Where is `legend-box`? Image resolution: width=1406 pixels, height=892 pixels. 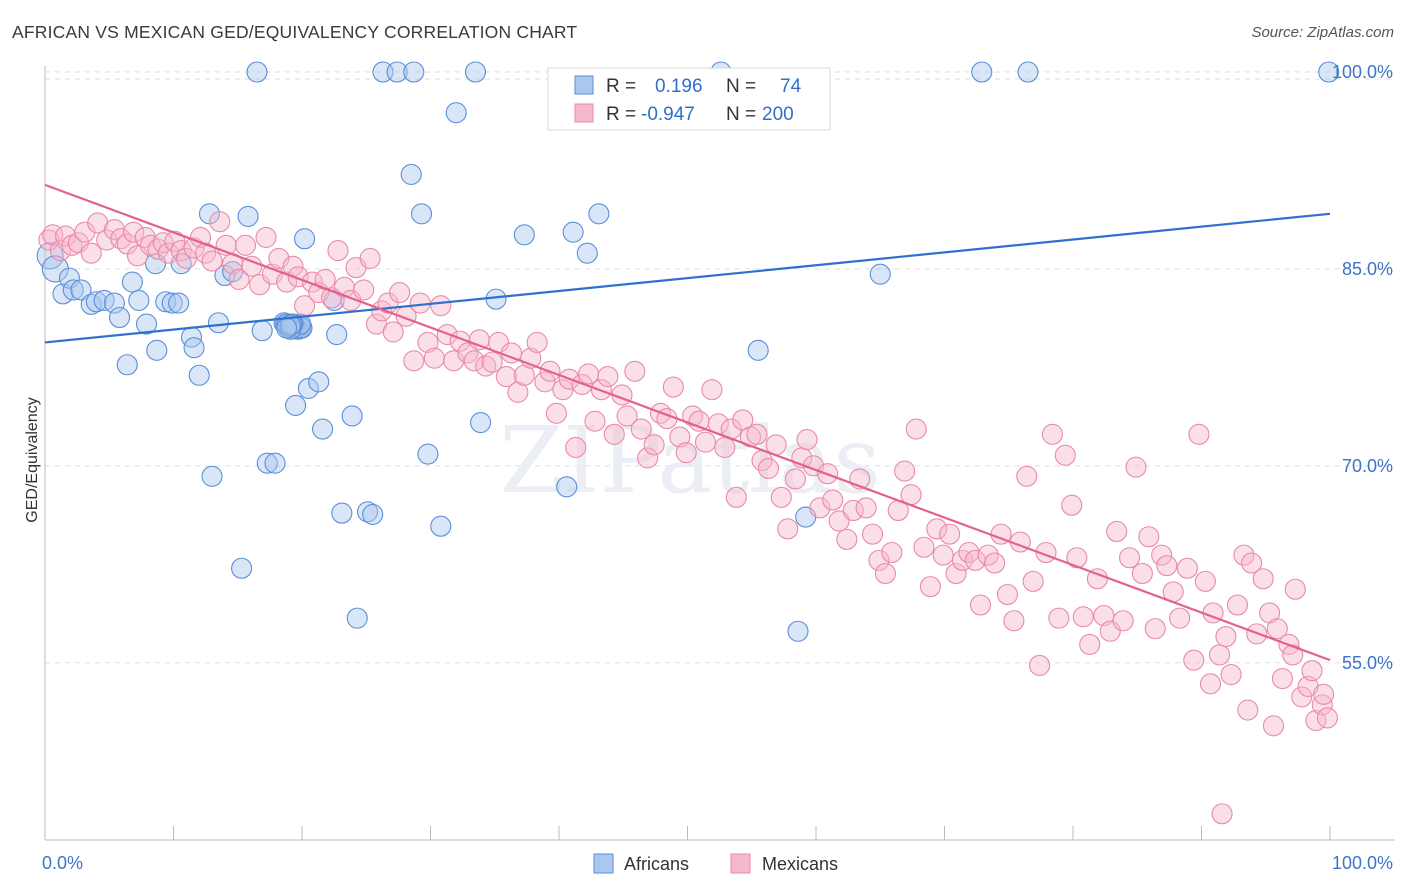 legend-box is located at coordinates (689, 99).